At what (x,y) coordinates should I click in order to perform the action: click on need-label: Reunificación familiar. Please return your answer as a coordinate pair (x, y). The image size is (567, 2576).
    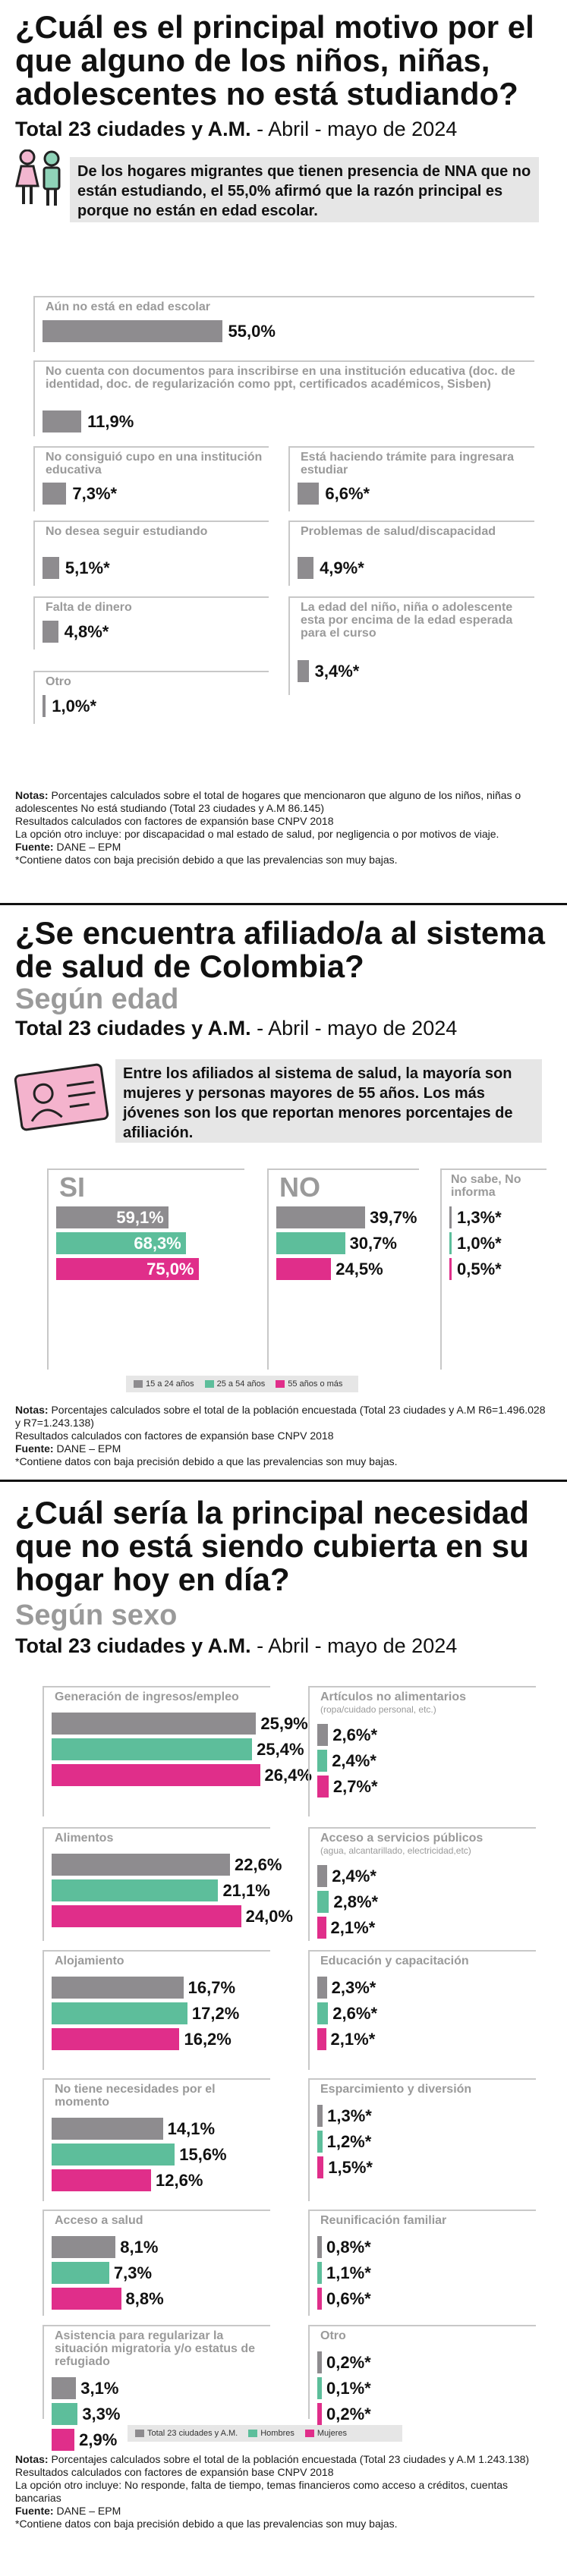
    Looking at the image, I should click on (383, 2220).